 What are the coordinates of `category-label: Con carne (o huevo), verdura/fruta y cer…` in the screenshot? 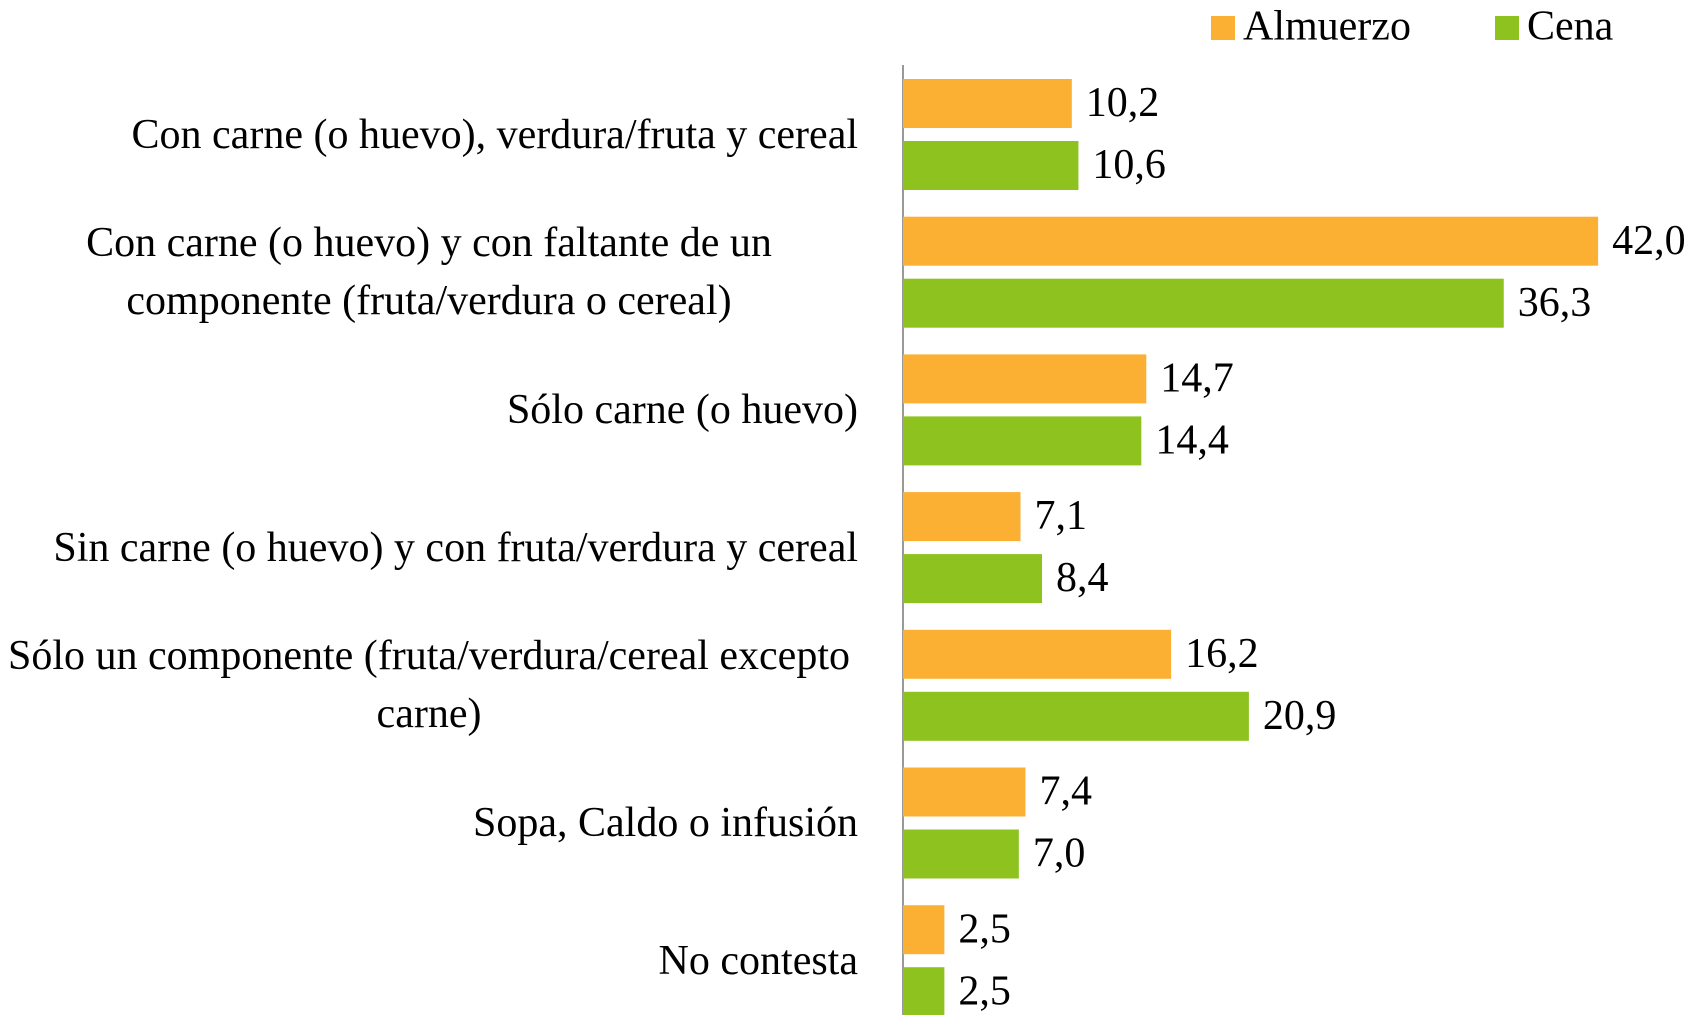 It's located at (494, 134).